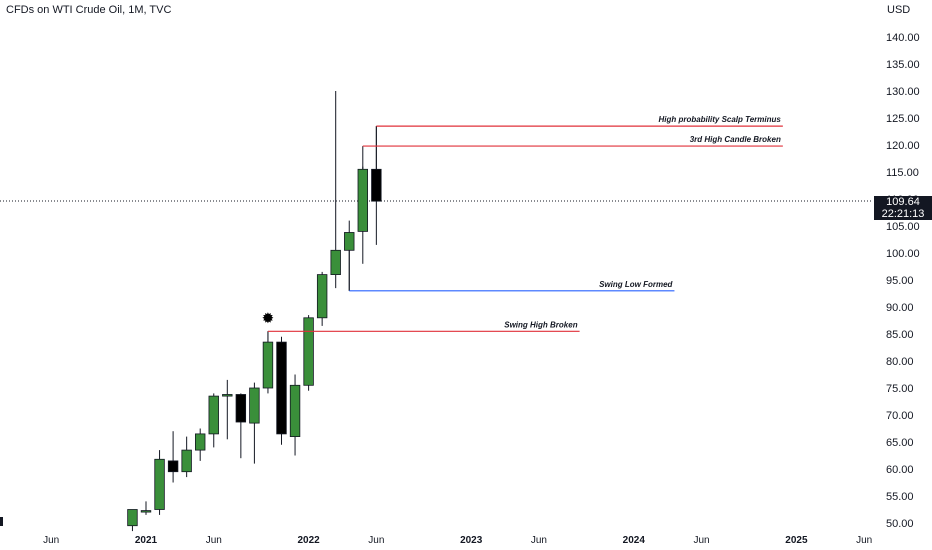 Image resolution: width=932 pixels, height=550 pixels. I want to click on current-price-tag: 109.64 22:21:13, so click(903, 208).